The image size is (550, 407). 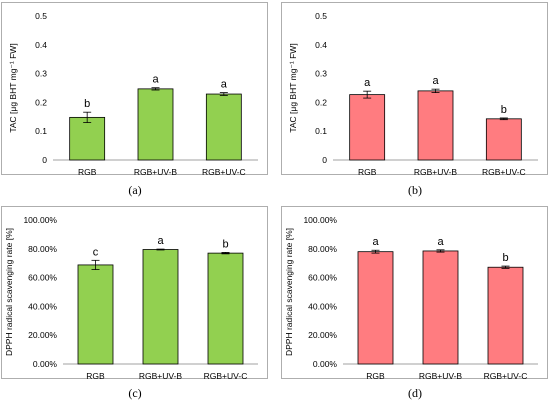 I want to click on caption-c: (c), so click(x=135, y=393).